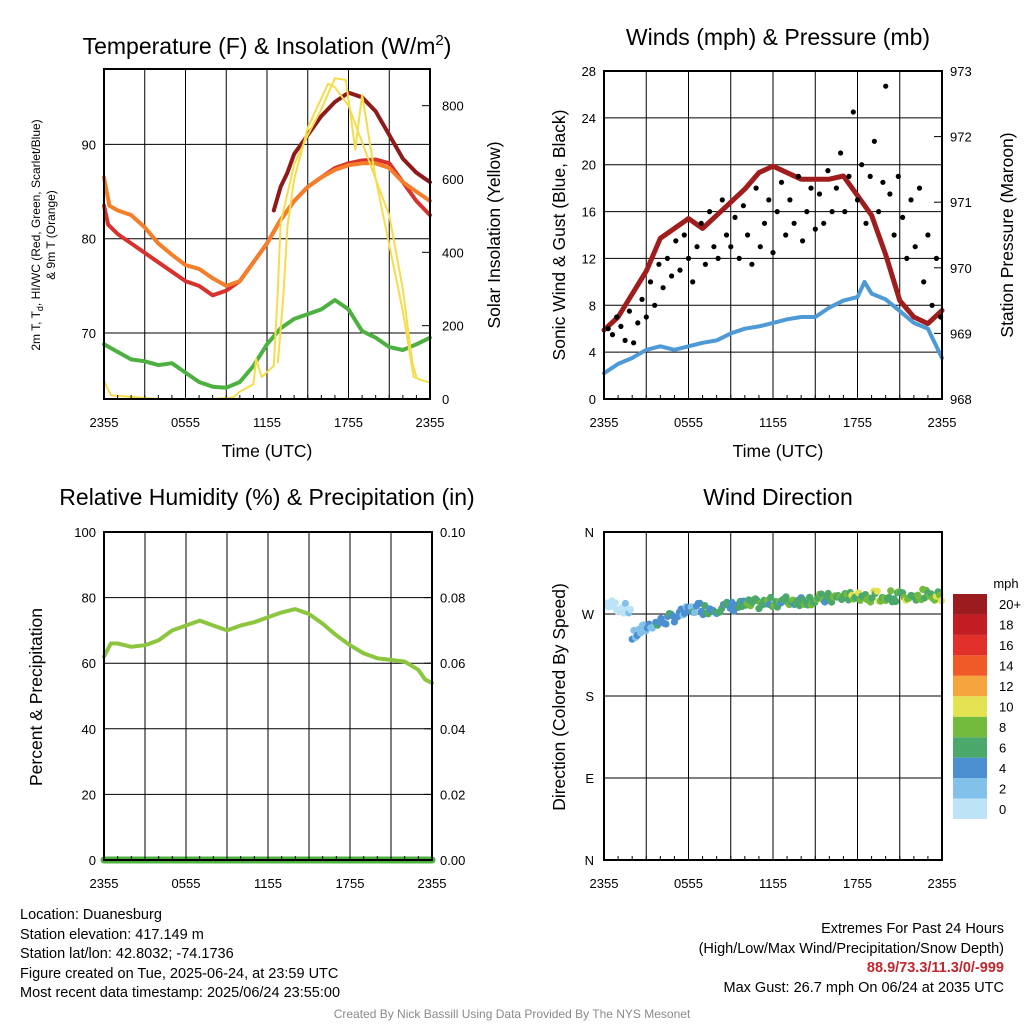 The width and height of the screenshot is (1024, 1024). What do you see at coordinates (452, 729) in the screenshot?
I see `precip-ytick-label: 0.04` at bounding box center [452, 729].